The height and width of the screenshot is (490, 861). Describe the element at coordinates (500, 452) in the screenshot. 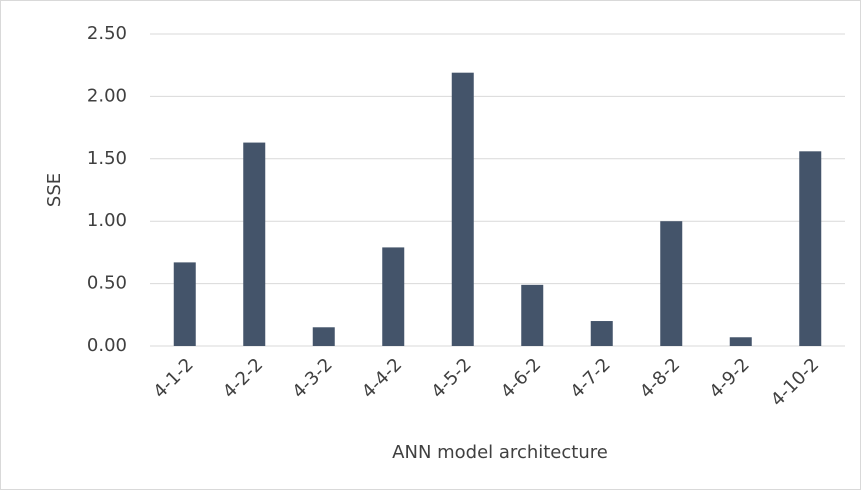

I see `x-axis-label: ANN model architecture` at that location.